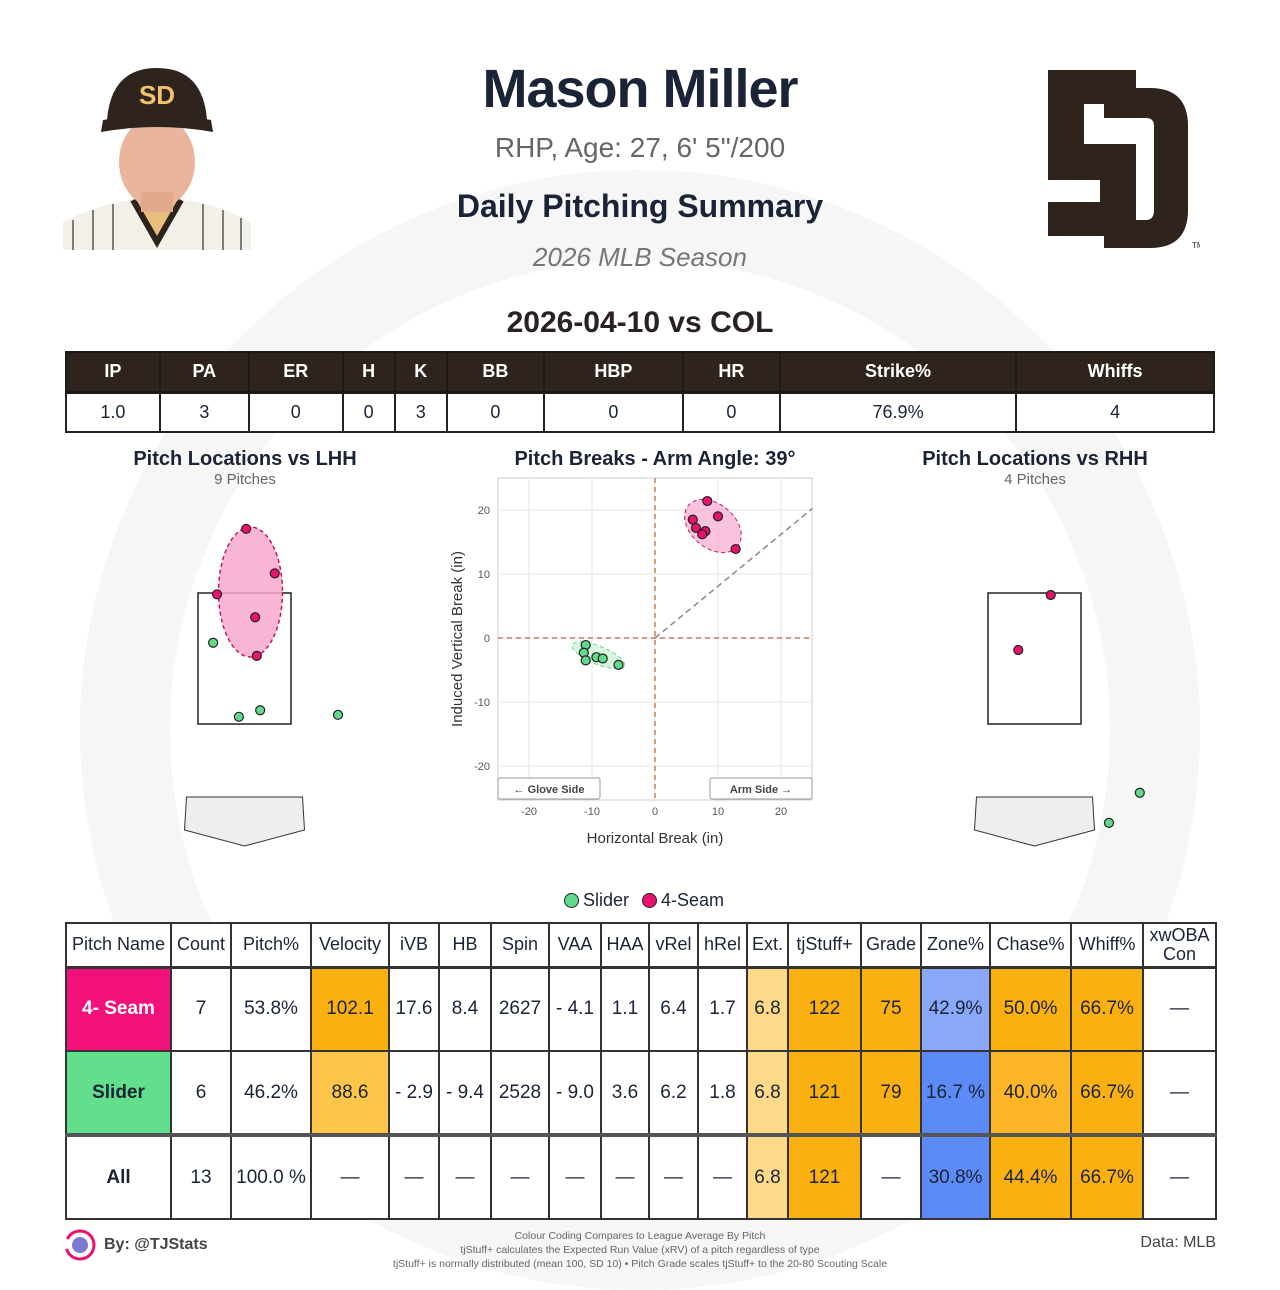 Image resolution: width=1280 pixels, height=1290 pixels. What do you see at coordinates (640, 89) in the screenshot?
I see `player-name: Mason Miller` at bounding box center [640, 89].